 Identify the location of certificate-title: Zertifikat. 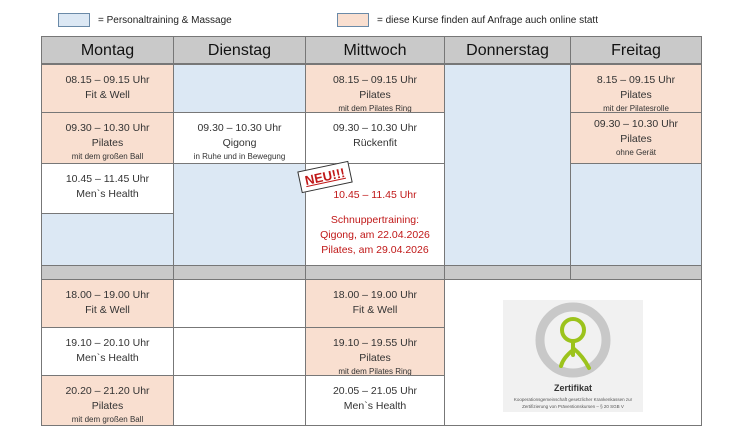
(572, 388).